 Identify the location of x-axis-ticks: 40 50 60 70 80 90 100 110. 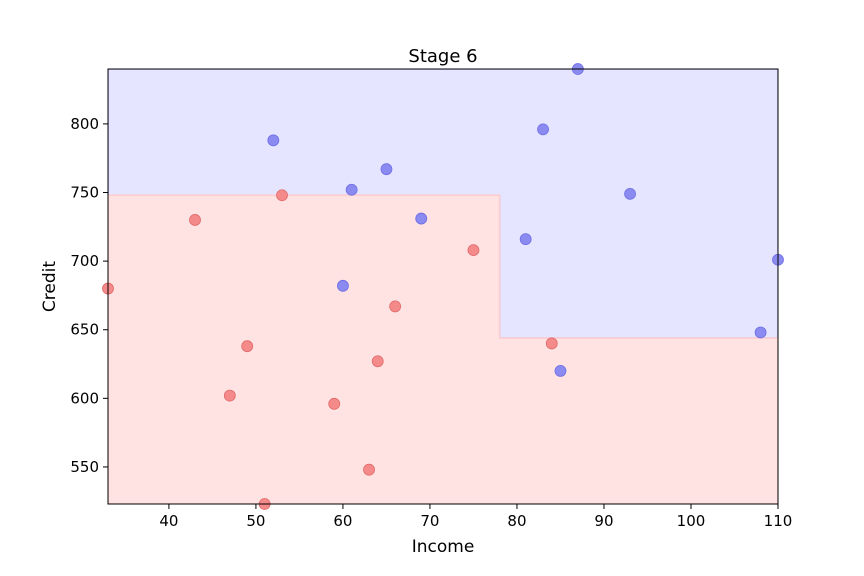
(475, 517).